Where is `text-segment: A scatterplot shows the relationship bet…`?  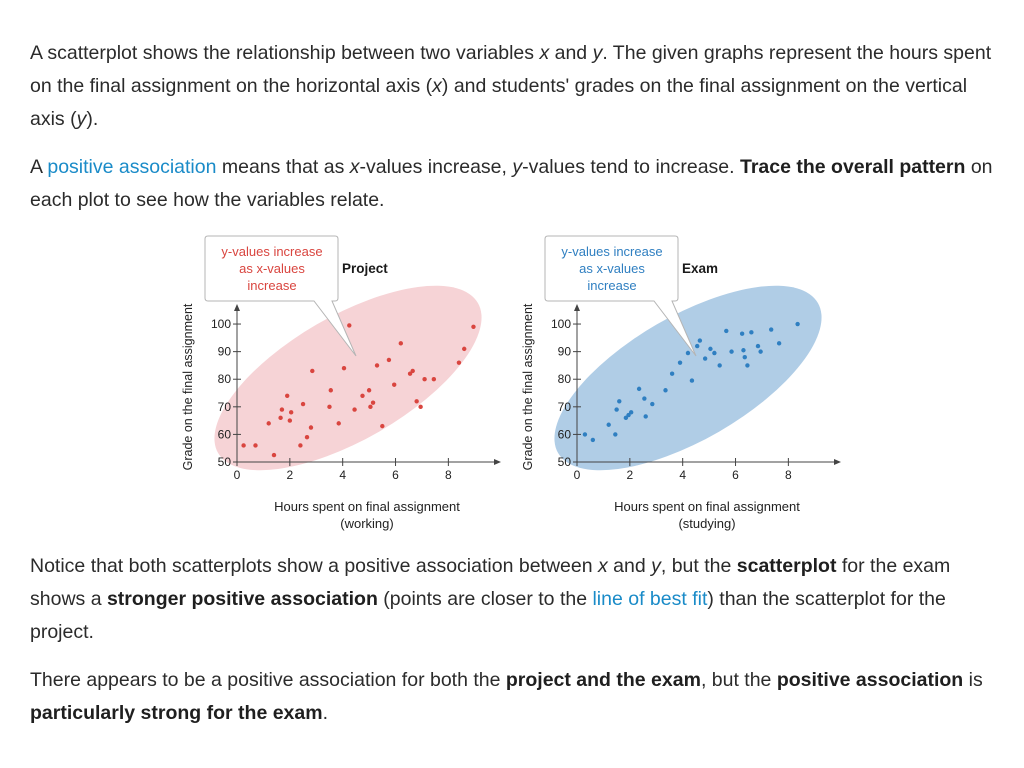 text-segment: A scatterplot shows the relationship bet… is located at coordinates (285, 53).